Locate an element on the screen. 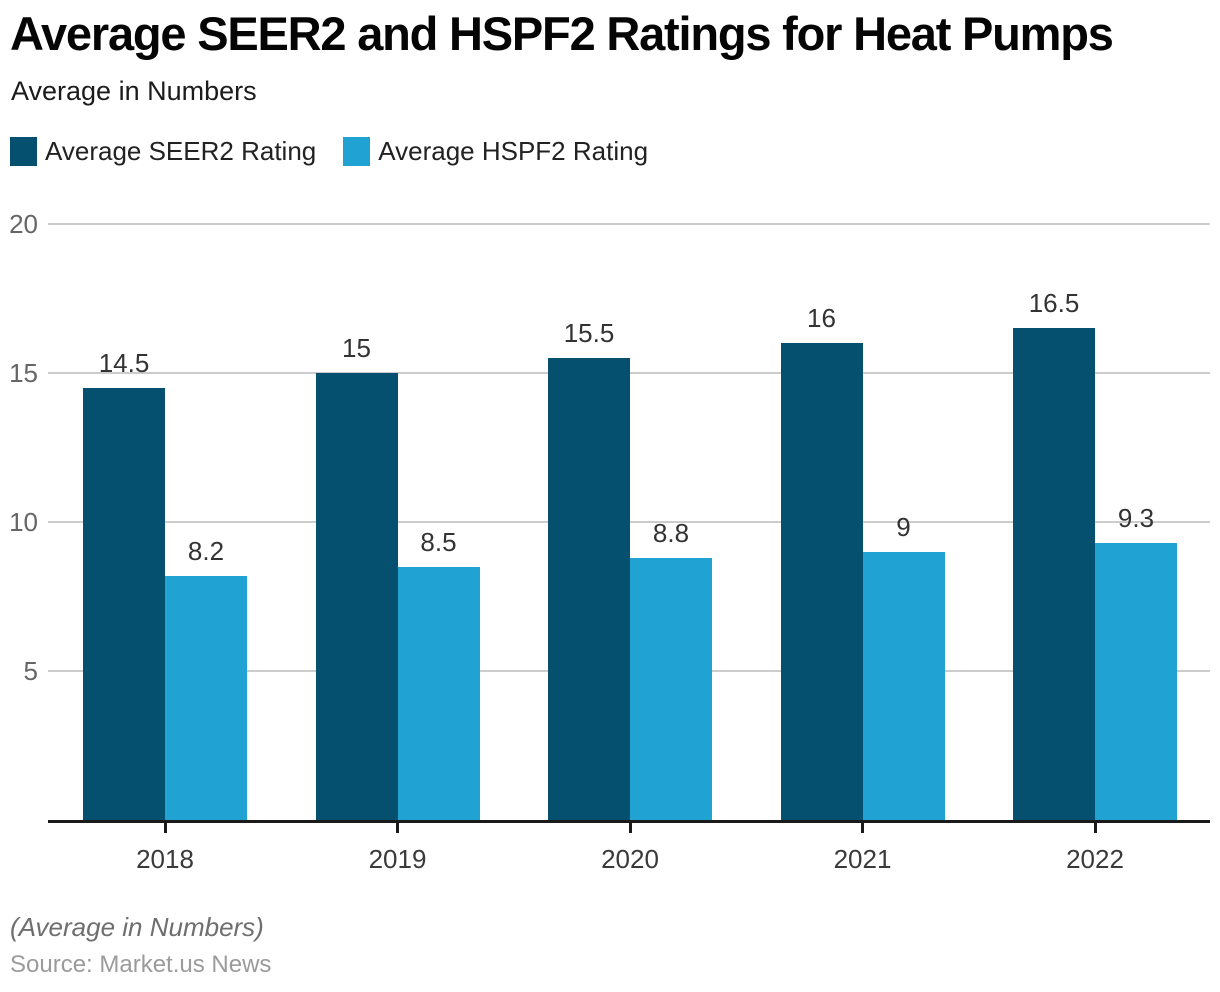 This screenshot has height=992, width=1220. legend-label: Average HSPF2 Rating is located at coordinates (513, 151).